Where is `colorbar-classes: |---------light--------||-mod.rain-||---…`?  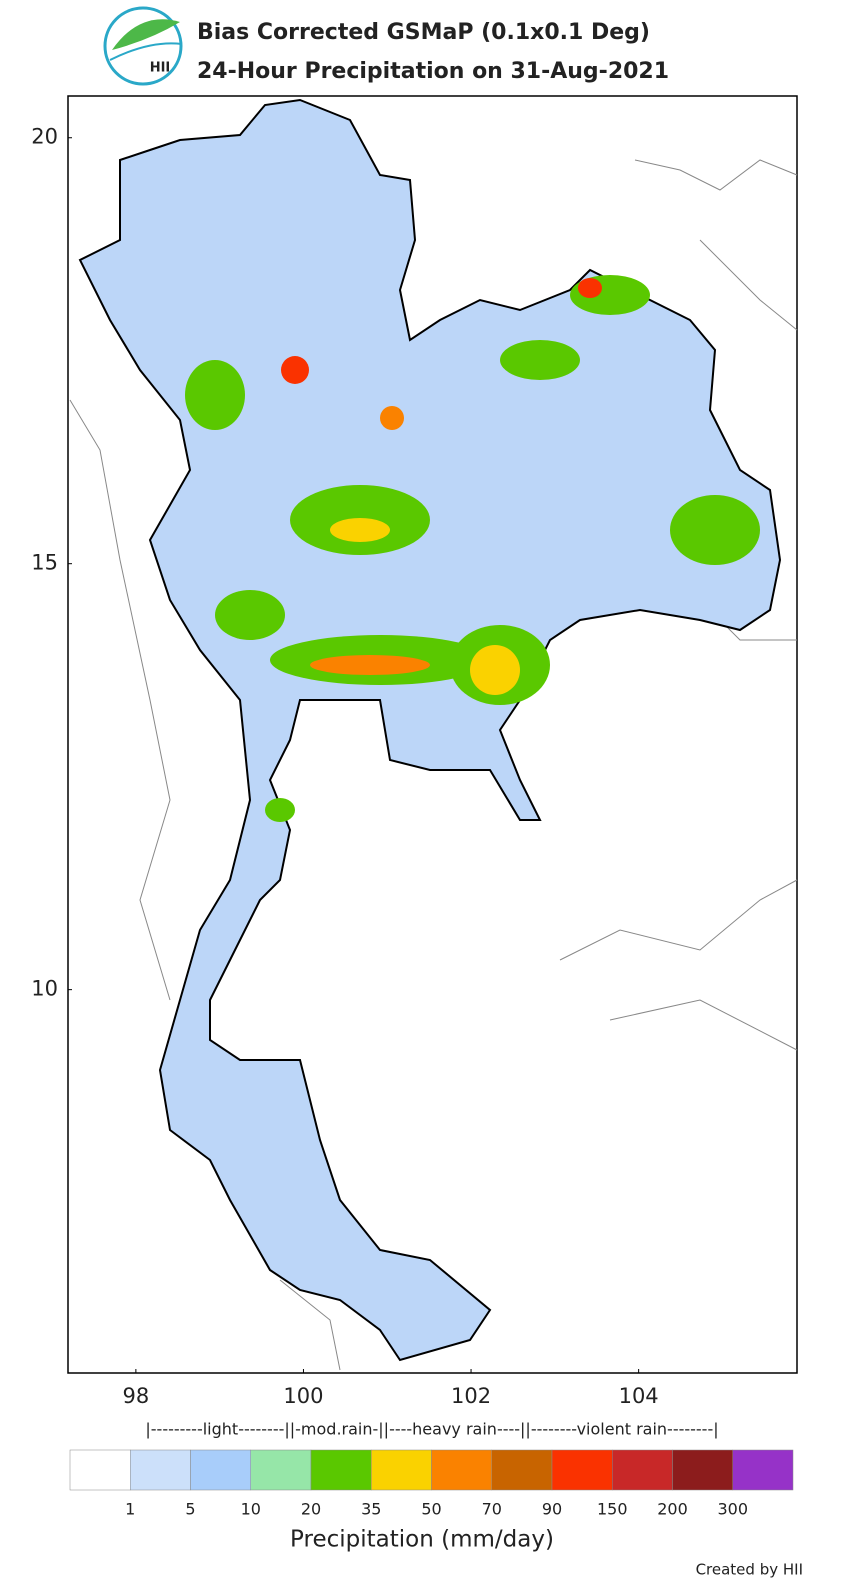
colorbar-classes: |---------light--------||-mod.rain-||---… is located at coordinates (431, 1429).